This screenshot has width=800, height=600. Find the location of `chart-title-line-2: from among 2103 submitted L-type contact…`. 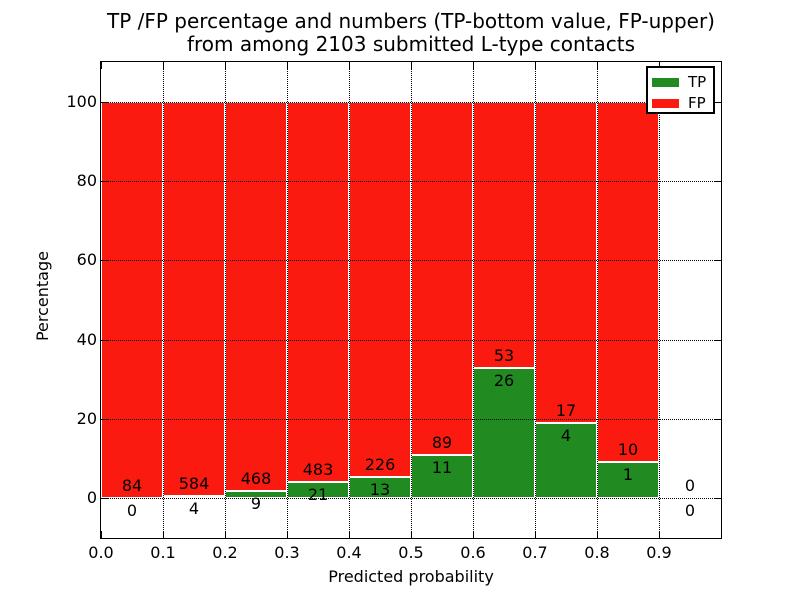

chart-title-line-2: from among 2103 submitted L-type contact… is located at coordinates (411, 44).